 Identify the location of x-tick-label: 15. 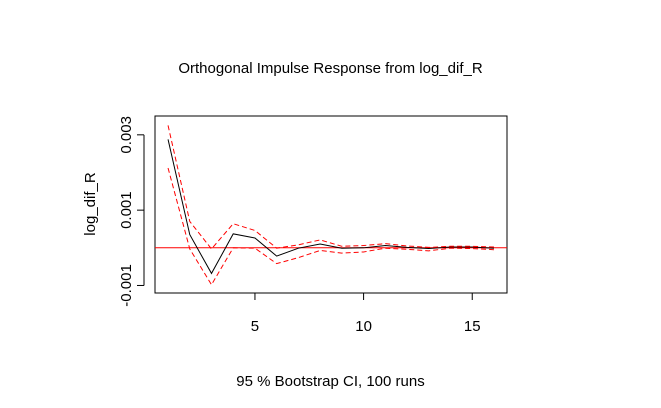
(472, 326).